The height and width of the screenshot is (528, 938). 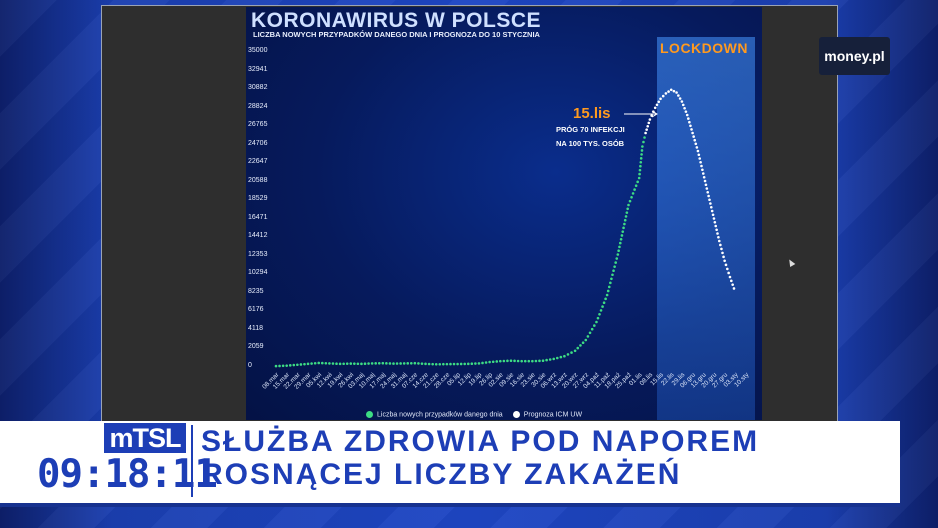 I want to click on legend-label-cases: Liczba nowych przypadków danego dnia, so click(x=440, y=415).